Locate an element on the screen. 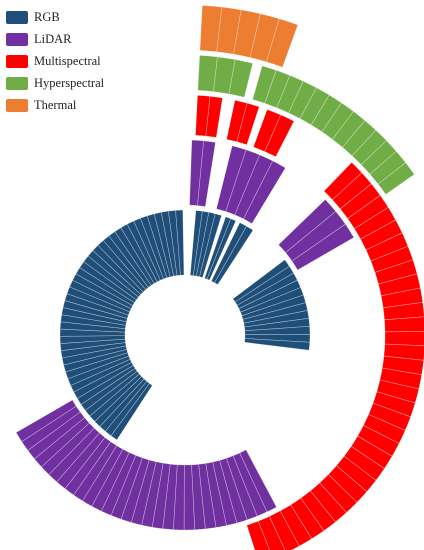 This screenshot has width=424, height=550. legend-item-hyperspectral: Hyperspectral is located at coordinates (55, 84).